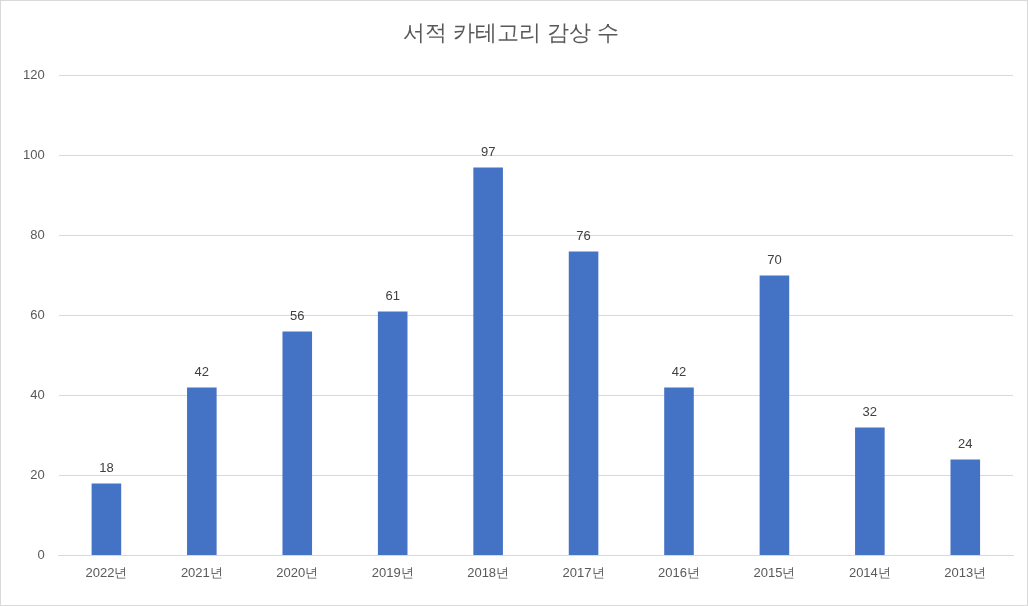 The image size is (1028, 606). I want to click on x-tick-label: 2022년, so click(106, 572).